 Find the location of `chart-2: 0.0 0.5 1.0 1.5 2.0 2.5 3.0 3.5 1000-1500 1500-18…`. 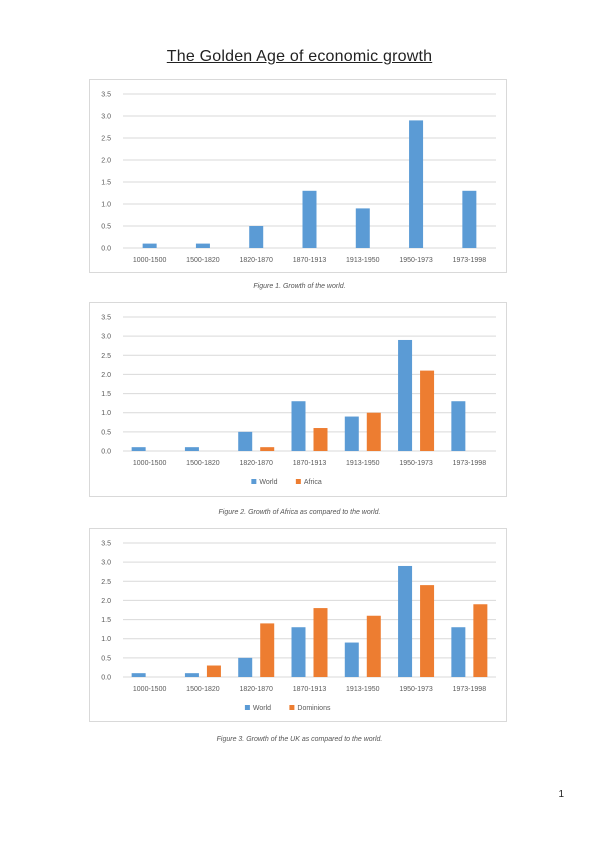

chart-2: 0.0 0.5 1.0 1.5 2.0 2.5 3.0 3.5 1000-1500 1500-18… is located at coordinates (298, 400).